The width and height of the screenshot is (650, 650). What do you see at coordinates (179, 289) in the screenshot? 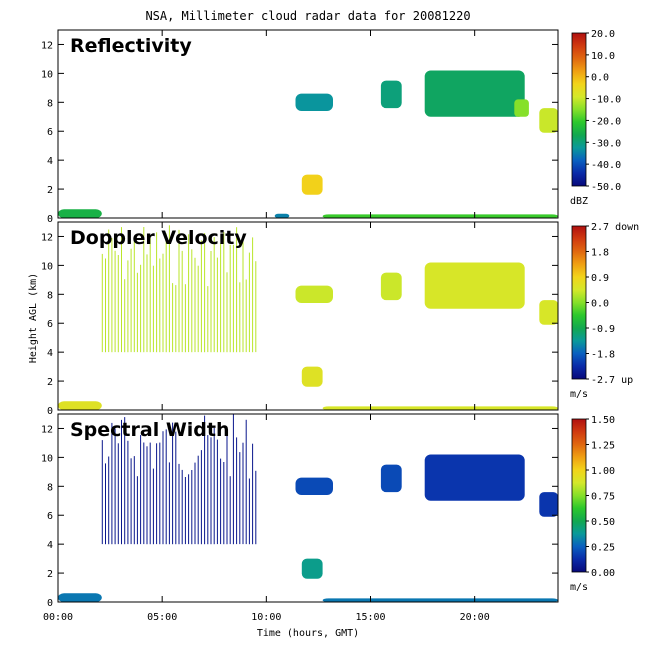
I see `echo-streaks` at bounding box center [179, 289].